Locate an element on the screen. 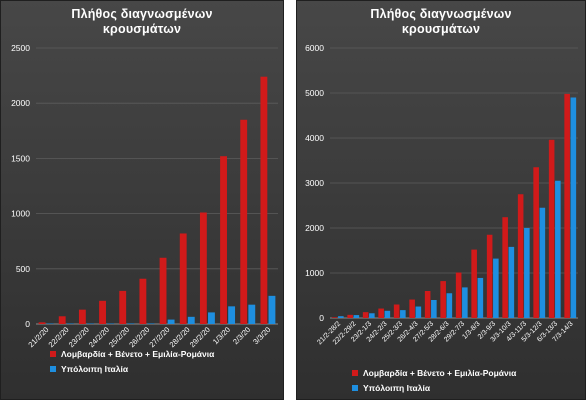 Image resolution: width=586 pixels, height=400 pixels. y-tick-label: 6000 is located at coordinates (314, 48).